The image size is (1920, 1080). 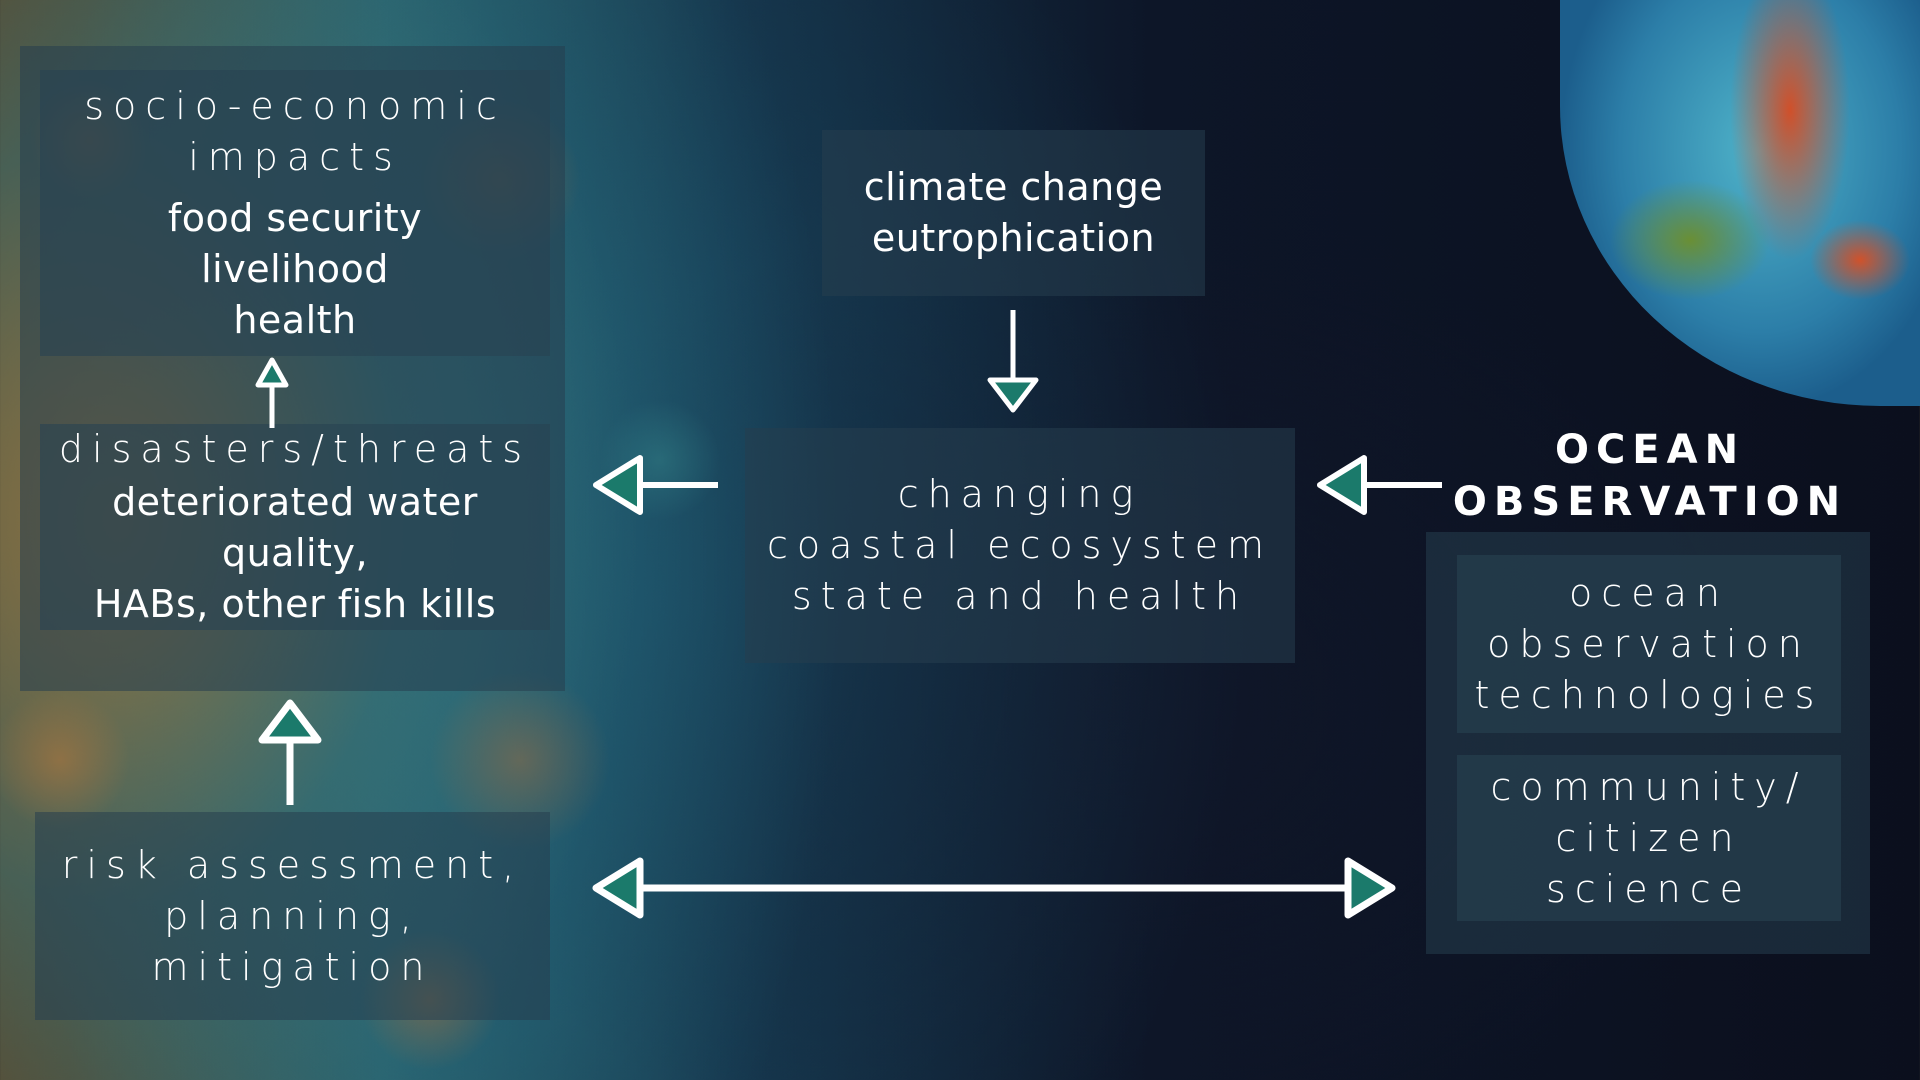 What do you see at coordinates (295, 268) in the screenshot?
I see `impact-item: livelihood` at bounding box center [295, 268].